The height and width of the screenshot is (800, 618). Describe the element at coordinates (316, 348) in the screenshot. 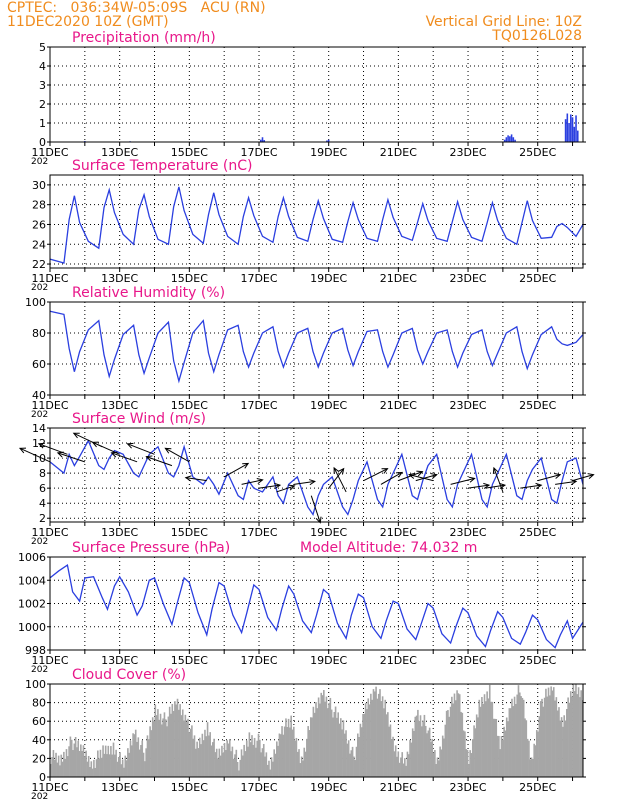

I see `rh-frame` at that location.